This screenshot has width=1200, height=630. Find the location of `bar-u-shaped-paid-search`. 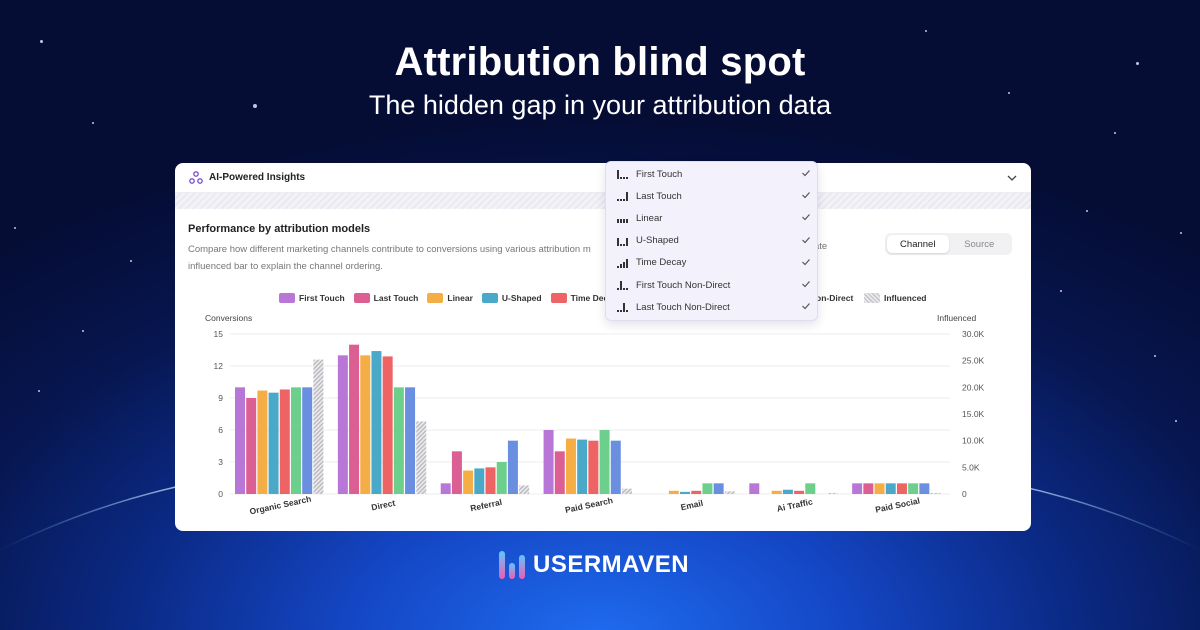

bar-u-shaped-paid-search is located at coordinates (582, 466).